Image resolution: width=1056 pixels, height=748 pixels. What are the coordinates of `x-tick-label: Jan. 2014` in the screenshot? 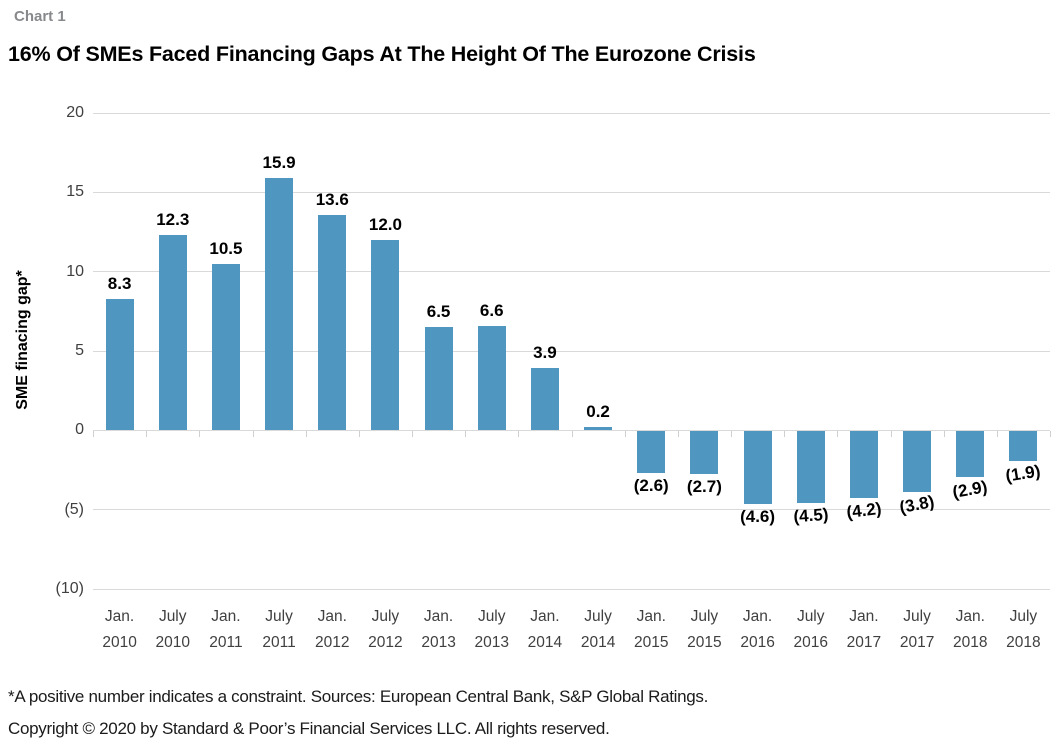 It's located at (544, 630).